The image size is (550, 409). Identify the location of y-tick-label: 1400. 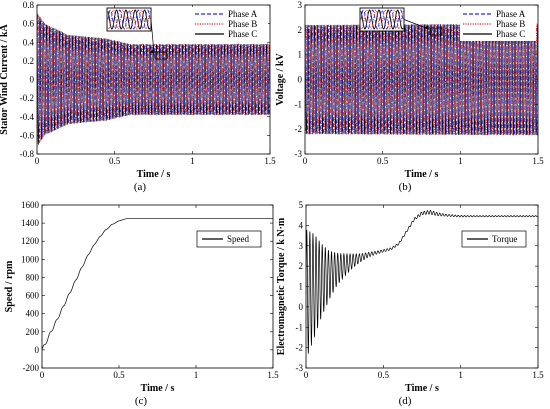
(30, 223).